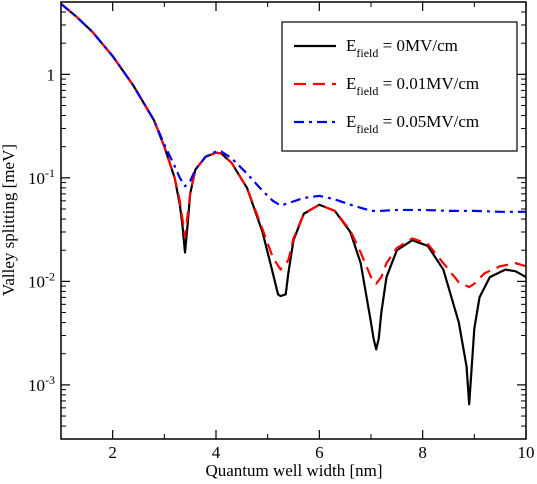 The height and width of the screenshot is (484, 537). What do you see at coordinates (402, 48) in the screenshot?
I see `legend-label-0: Efield = 0MV/cm` at bounding box center [402, 48].